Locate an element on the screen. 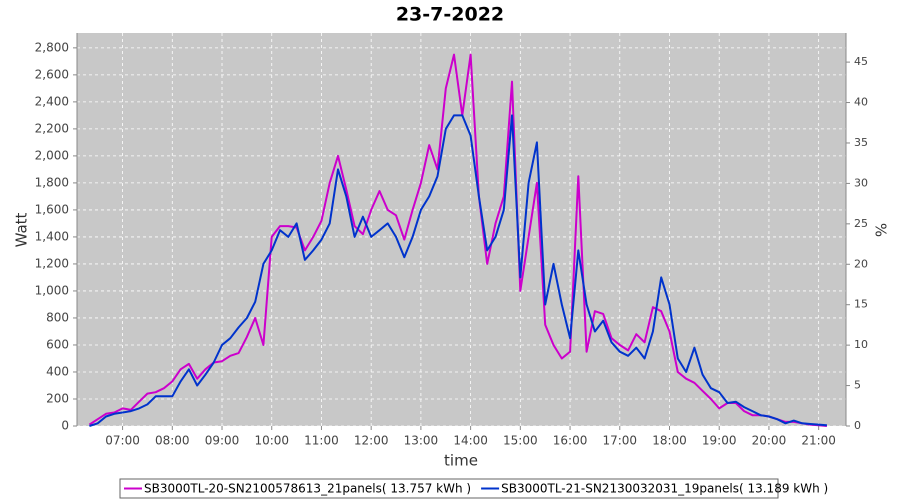 This screenshot has width=900, height=500. y-axis-label: Watt is located at coordinates (22, 229).